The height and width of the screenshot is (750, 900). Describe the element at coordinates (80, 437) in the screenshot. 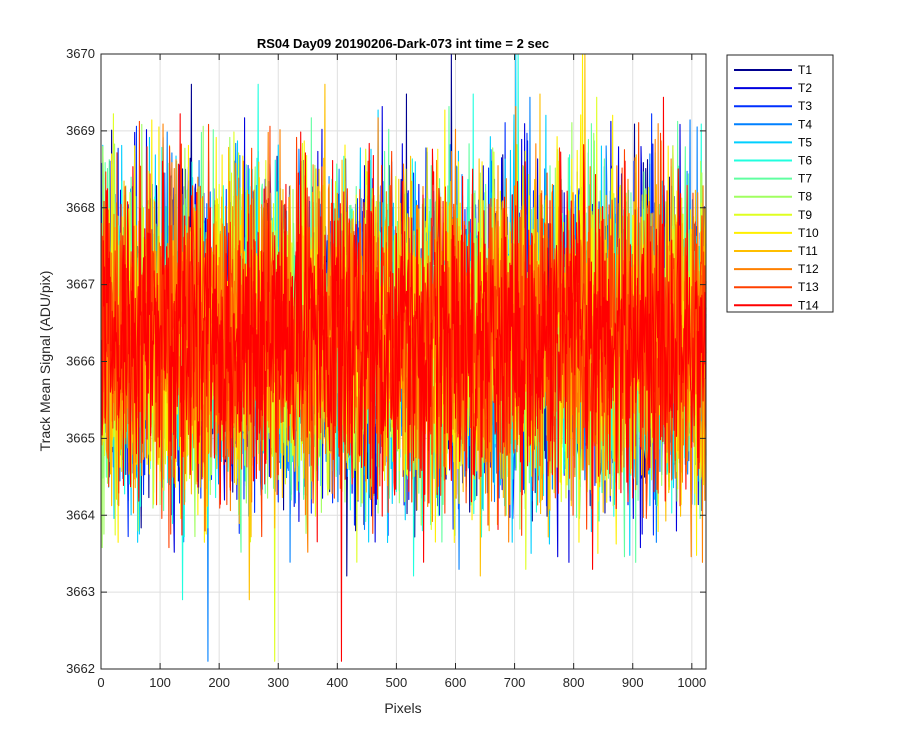

I see `y-tick-label: 3665` at that location.